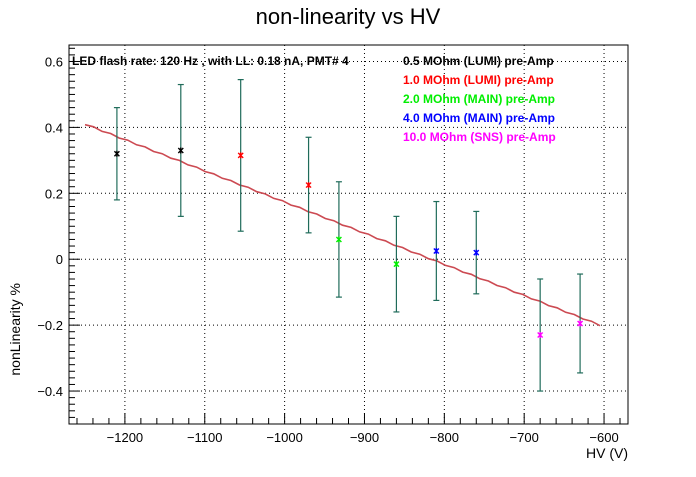 The width and height of the screenshot is (696, 477). Describe the element at coordinates (205, 437) in the screenshot. I see `x-tick-label: −1100` at that location.